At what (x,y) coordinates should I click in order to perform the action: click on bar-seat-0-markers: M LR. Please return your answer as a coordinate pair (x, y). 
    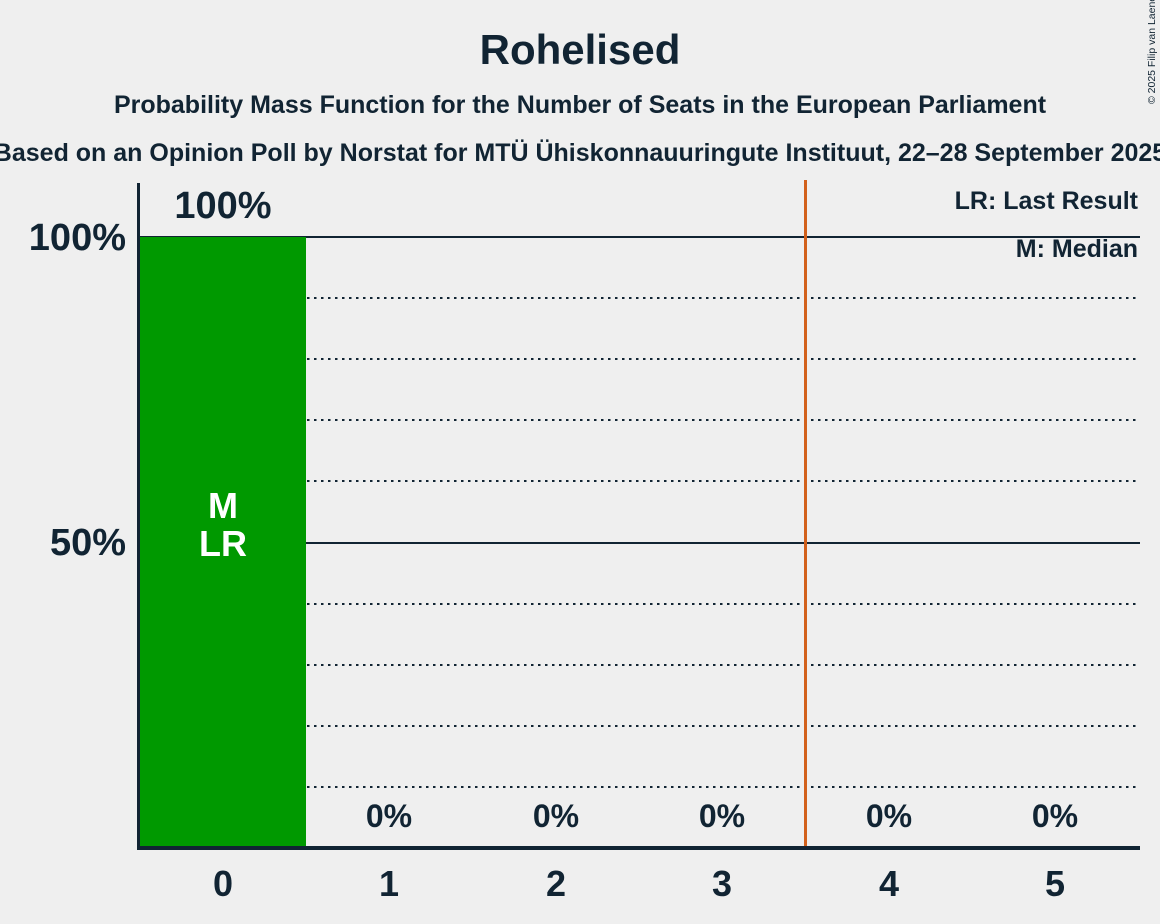
    Looking at the image, I should click on (223, 525).